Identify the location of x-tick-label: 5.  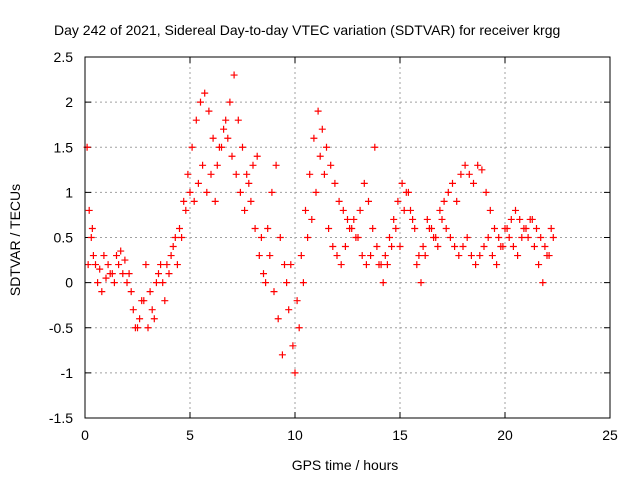
(190, 435).